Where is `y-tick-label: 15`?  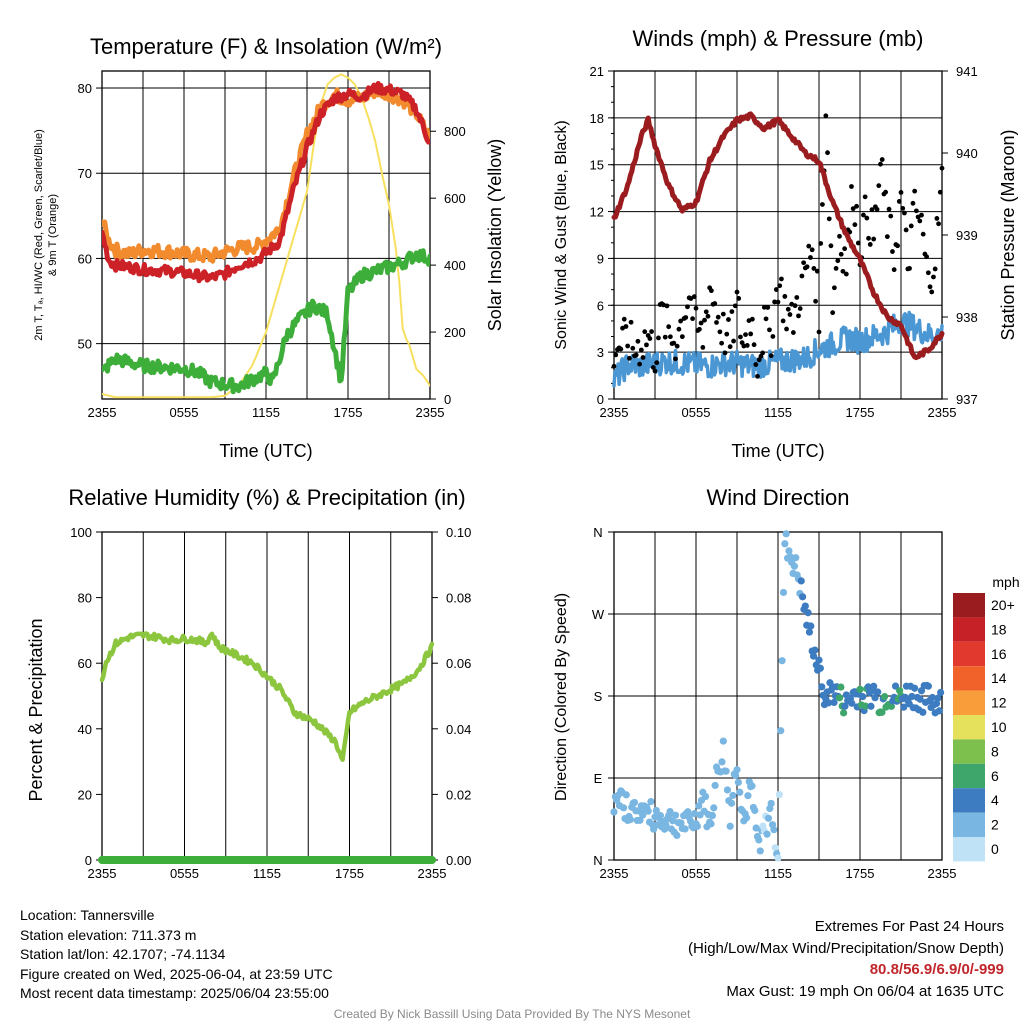
y-tick-label: 15 is located at coordinates (597, 165).